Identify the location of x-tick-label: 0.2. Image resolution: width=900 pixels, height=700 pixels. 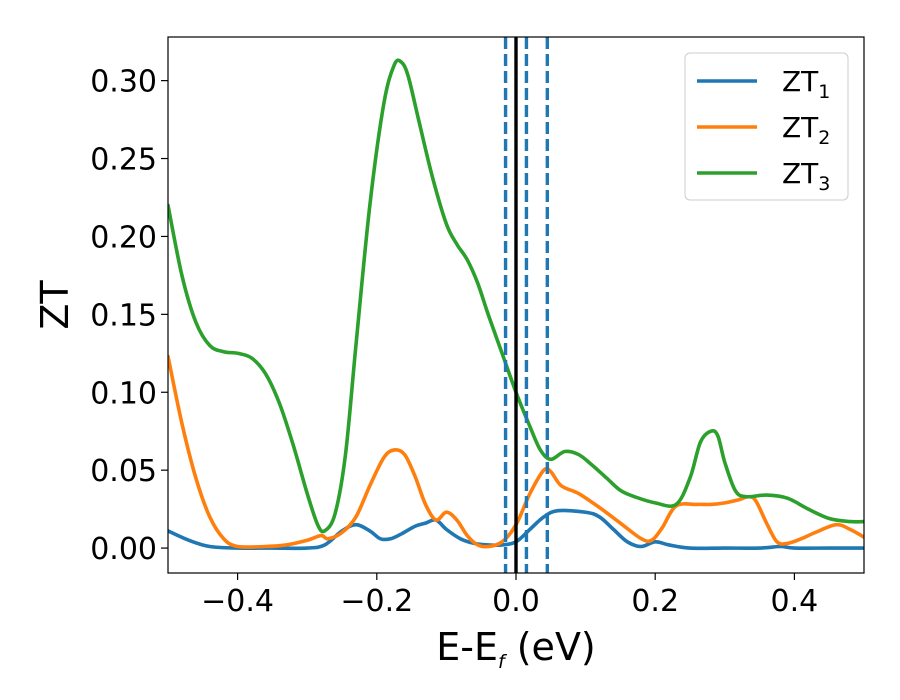
(655, 601).